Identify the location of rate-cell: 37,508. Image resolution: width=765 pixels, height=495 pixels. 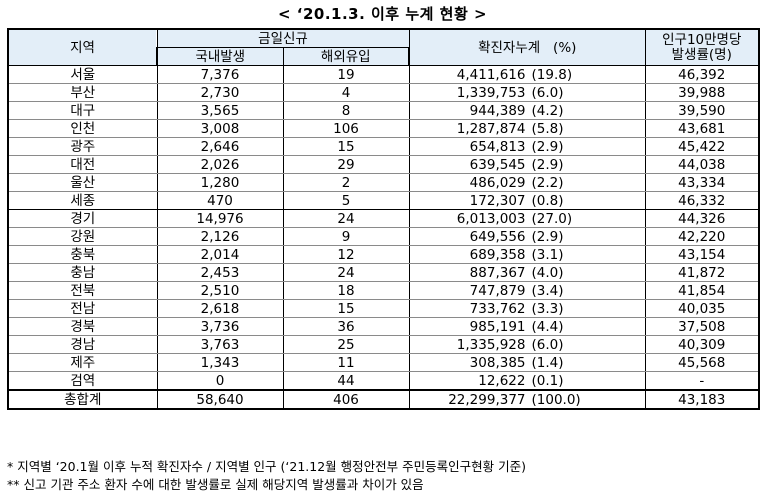
(702, 326).